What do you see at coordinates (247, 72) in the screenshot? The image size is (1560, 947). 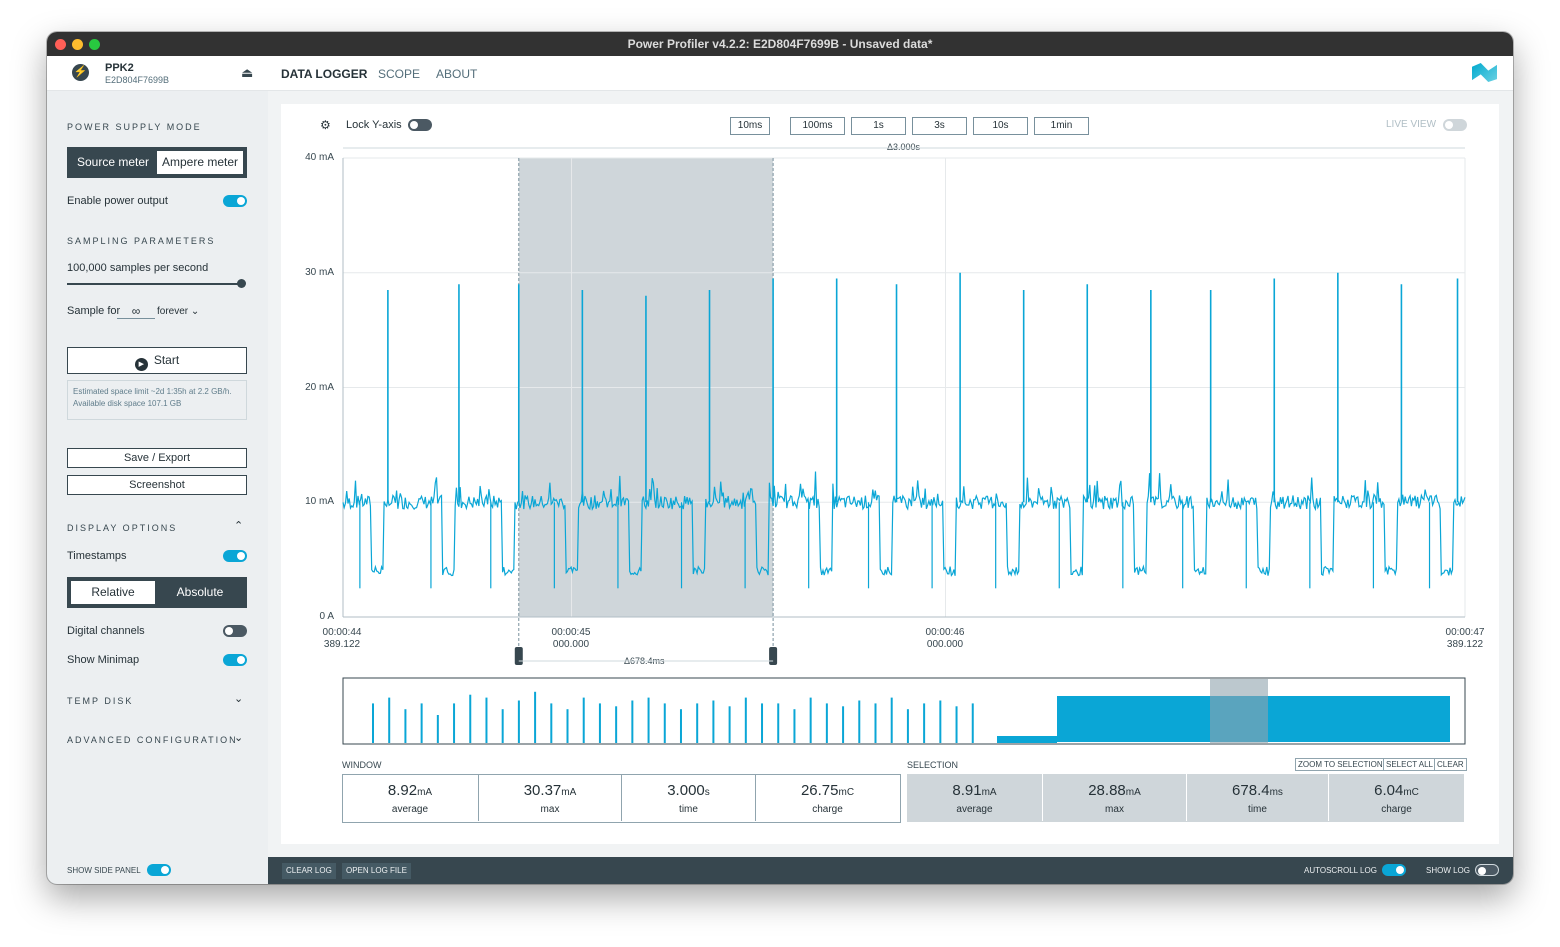 I see `eject-icon: ⏏` at bounding box center [247, 72].